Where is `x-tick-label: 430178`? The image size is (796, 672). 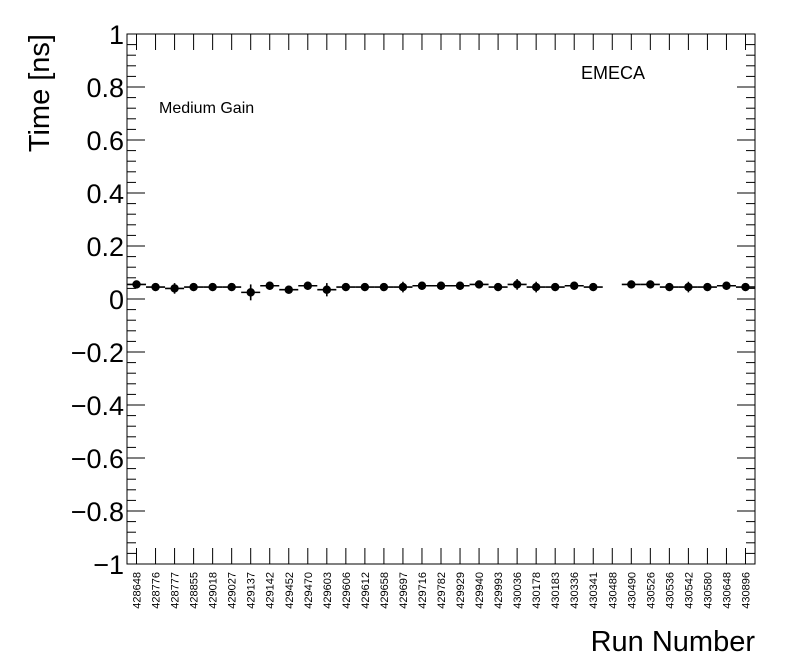
x-tick-label: 430178 is located at coordinates (537, 590).